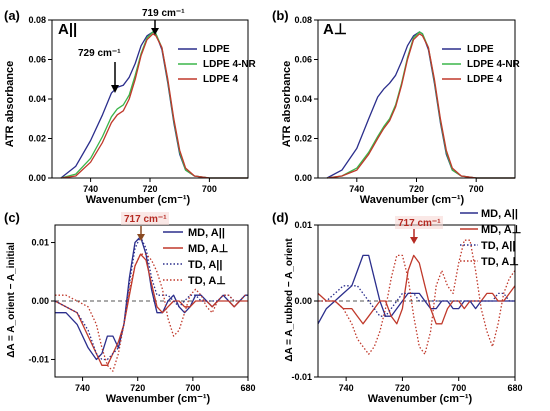 The width and height of the screenshot is (550, 411). What do you see at coordinates (158, 399) in the screenshot?
I see `panel-c-xlabel: Wavenumber (cm⁻¹)` at bounding box center [158, 399].